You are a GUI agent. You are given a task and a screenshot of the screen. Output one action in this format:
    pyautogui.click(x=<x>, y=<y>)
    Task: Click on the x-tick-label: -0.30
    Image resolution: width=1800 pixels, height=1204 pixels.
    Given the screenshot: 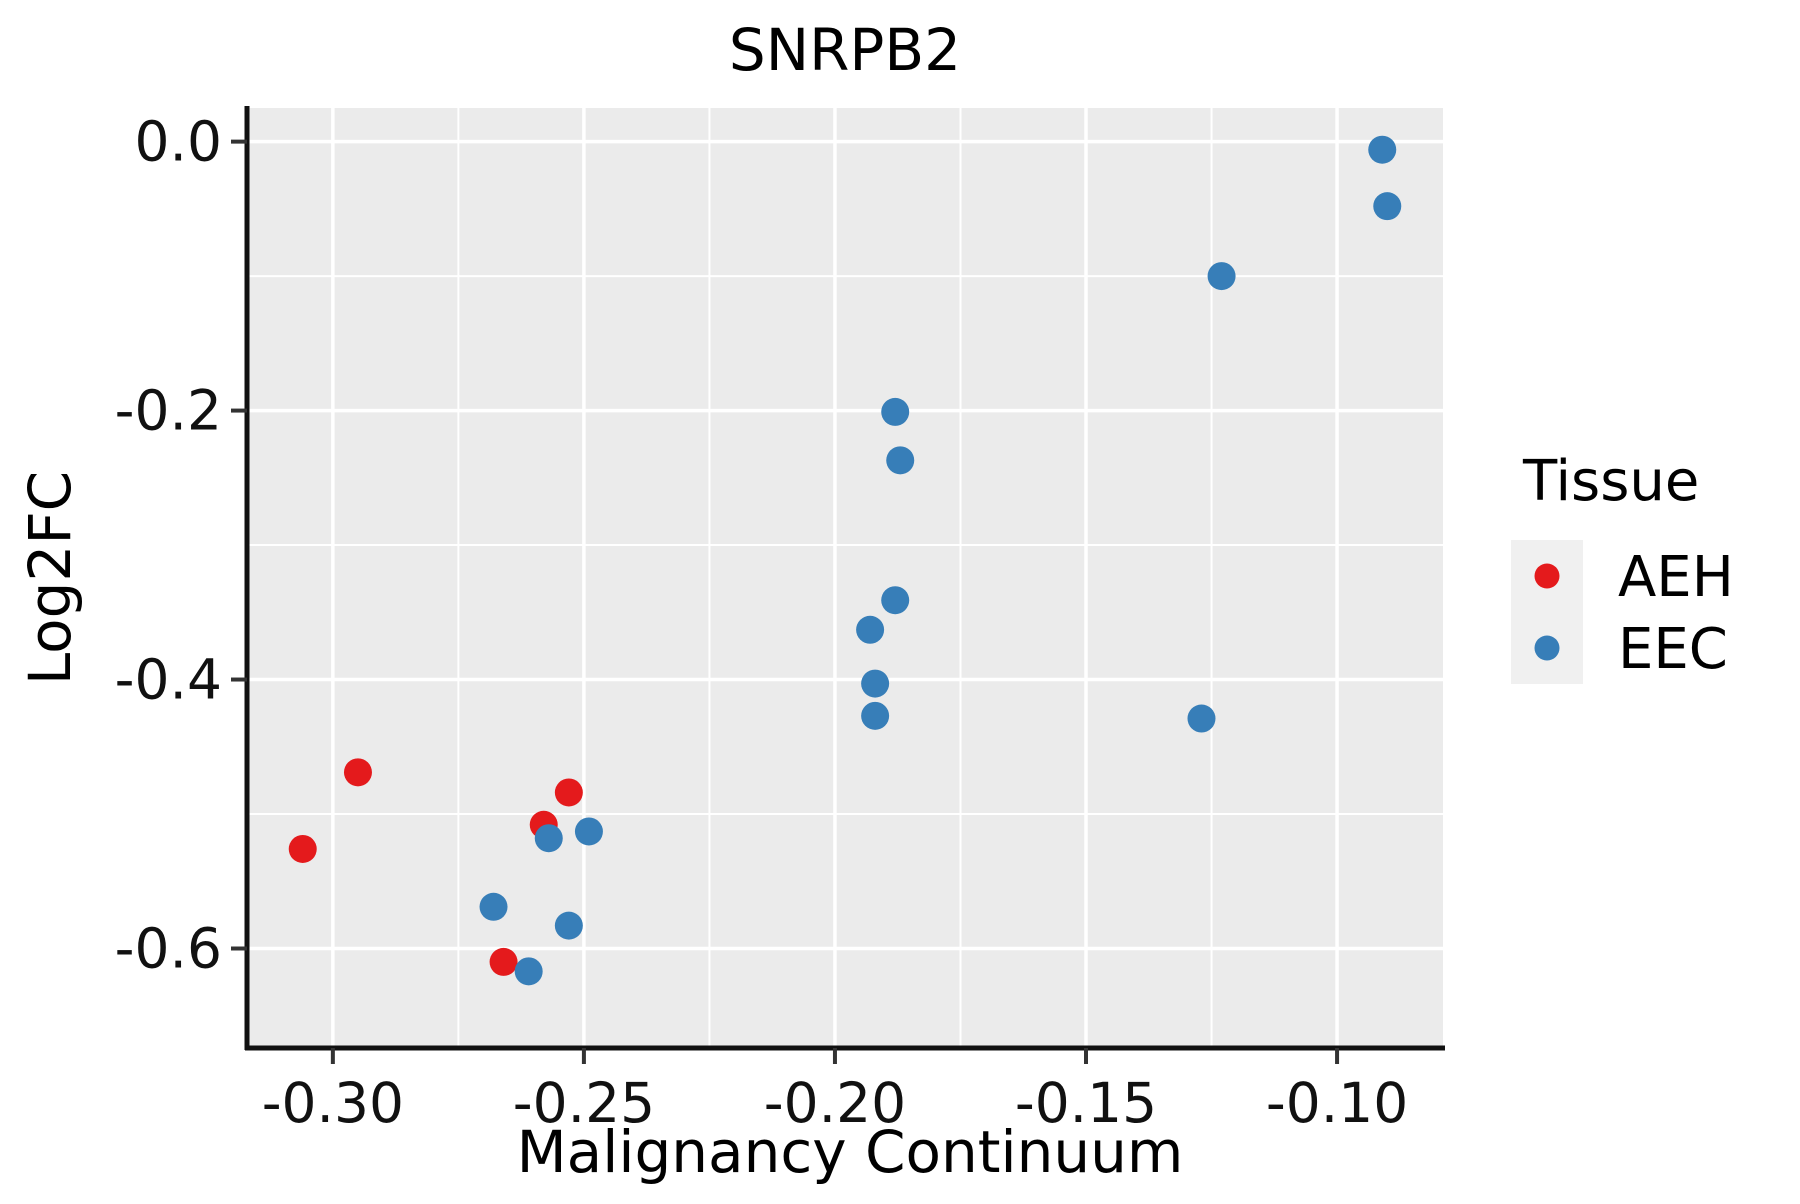 What is the action you would take?
    pyautogui.click(x=333, y=1103)
    